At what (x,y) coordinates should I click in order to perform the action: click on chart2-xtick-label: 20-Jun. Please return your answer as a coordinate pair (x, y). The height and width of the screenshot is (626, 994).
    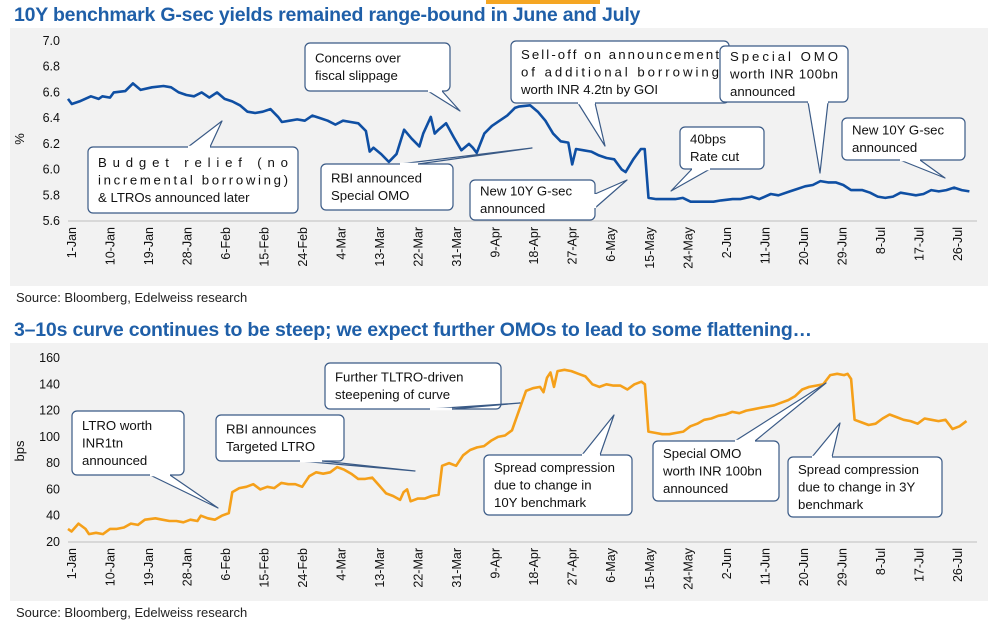
    Looking at the image, I should click on (804, 567).